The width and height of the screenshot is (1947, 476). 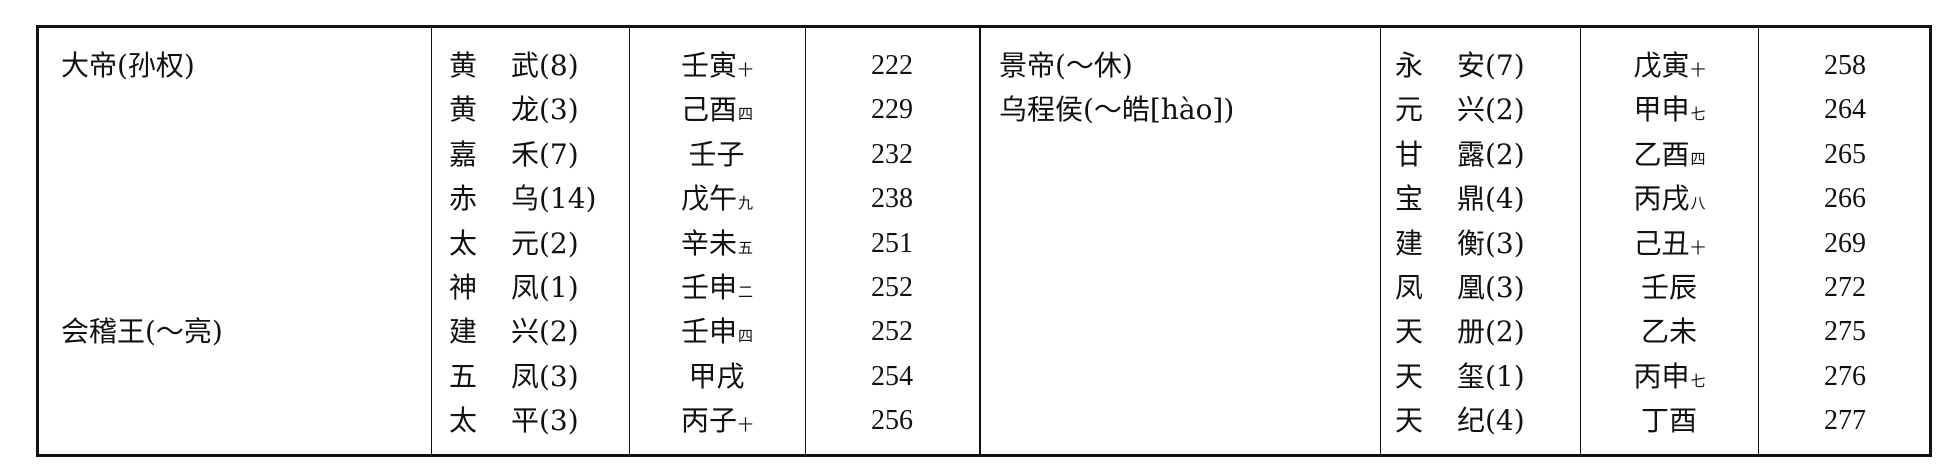 I want to click on era-second-char-duration: 元(2), so click(x=545, y=243).